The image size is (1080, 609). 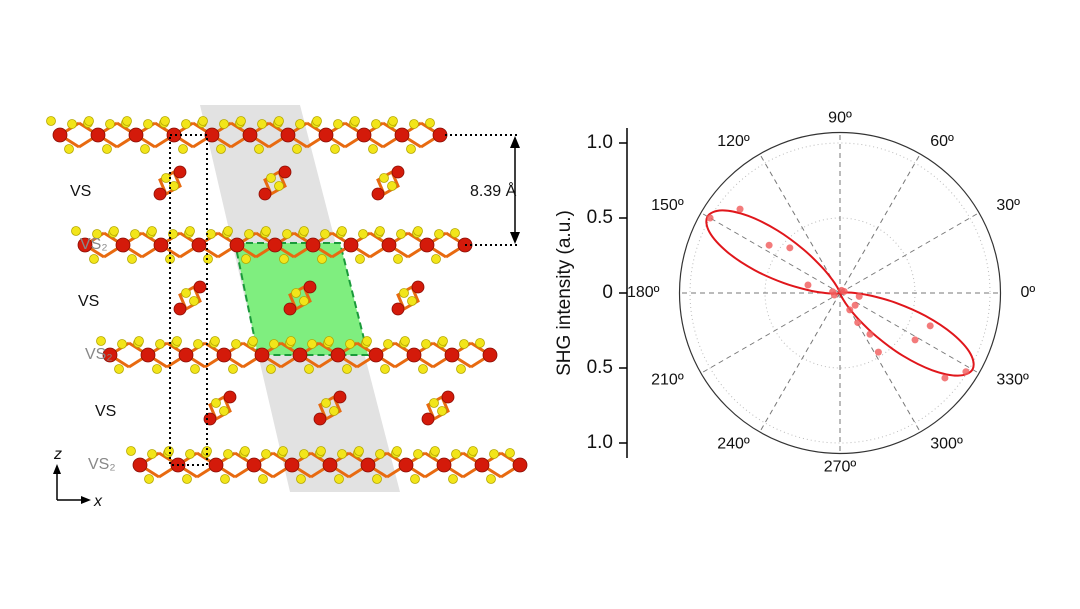 What do you see at coordinates (733, 443) in the screenshot?
I see `angle-label: 240º` at bounding box center [733, 443].